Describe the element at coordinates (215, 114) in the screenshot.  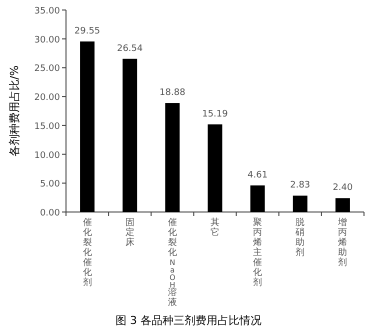
I see `data-label: 15.19` at that location.